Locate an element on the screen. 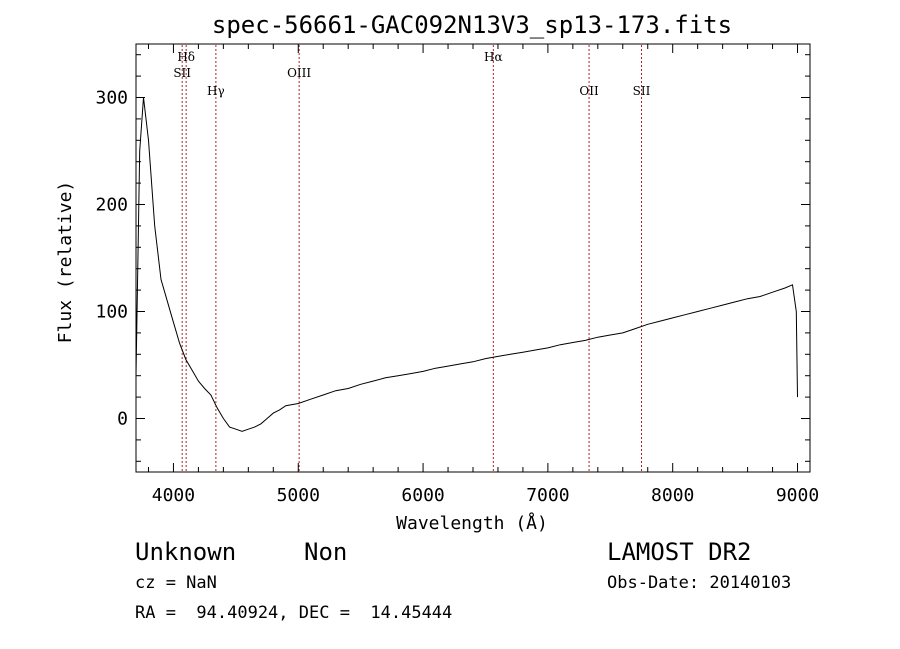 This screenshot has width=900, height=649. object-class: Unknown is located at coordinates (186, 552).